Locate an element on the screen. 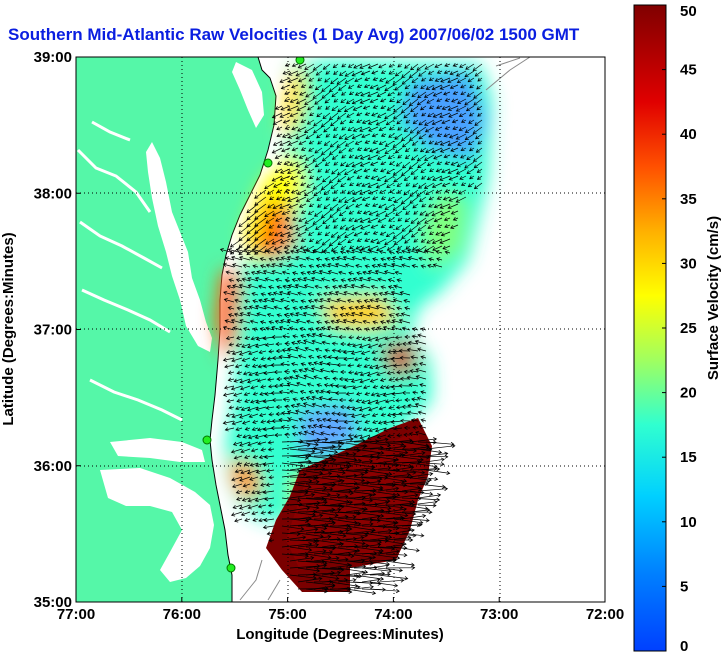  station-marker is located at coordinates (268, 163).